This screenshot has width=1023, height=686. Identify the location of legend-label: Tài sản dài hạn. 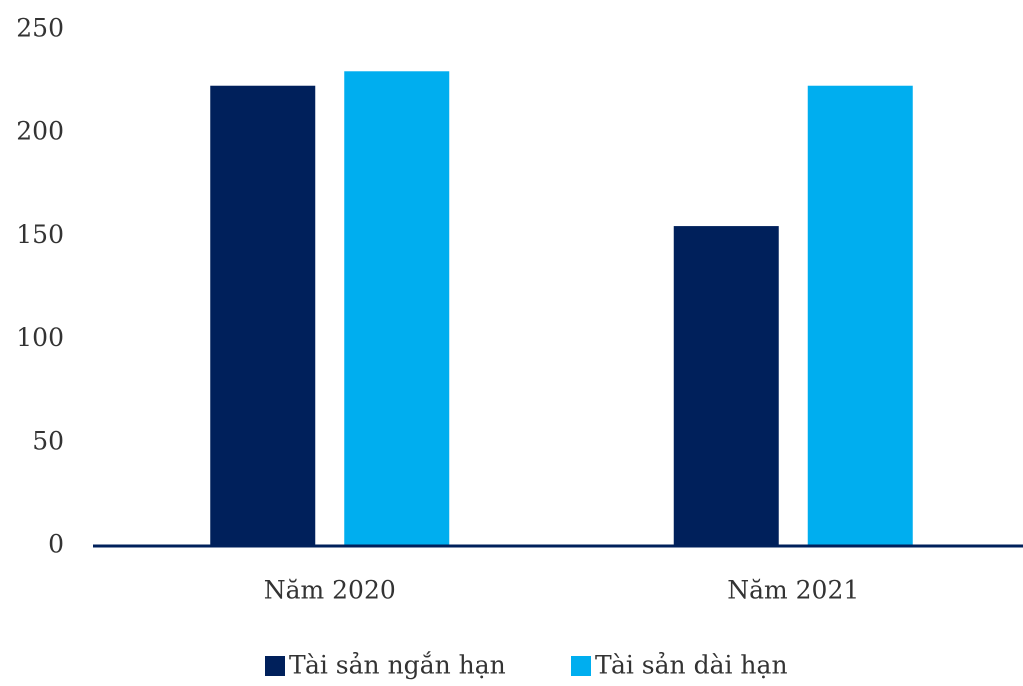
(691, 665).